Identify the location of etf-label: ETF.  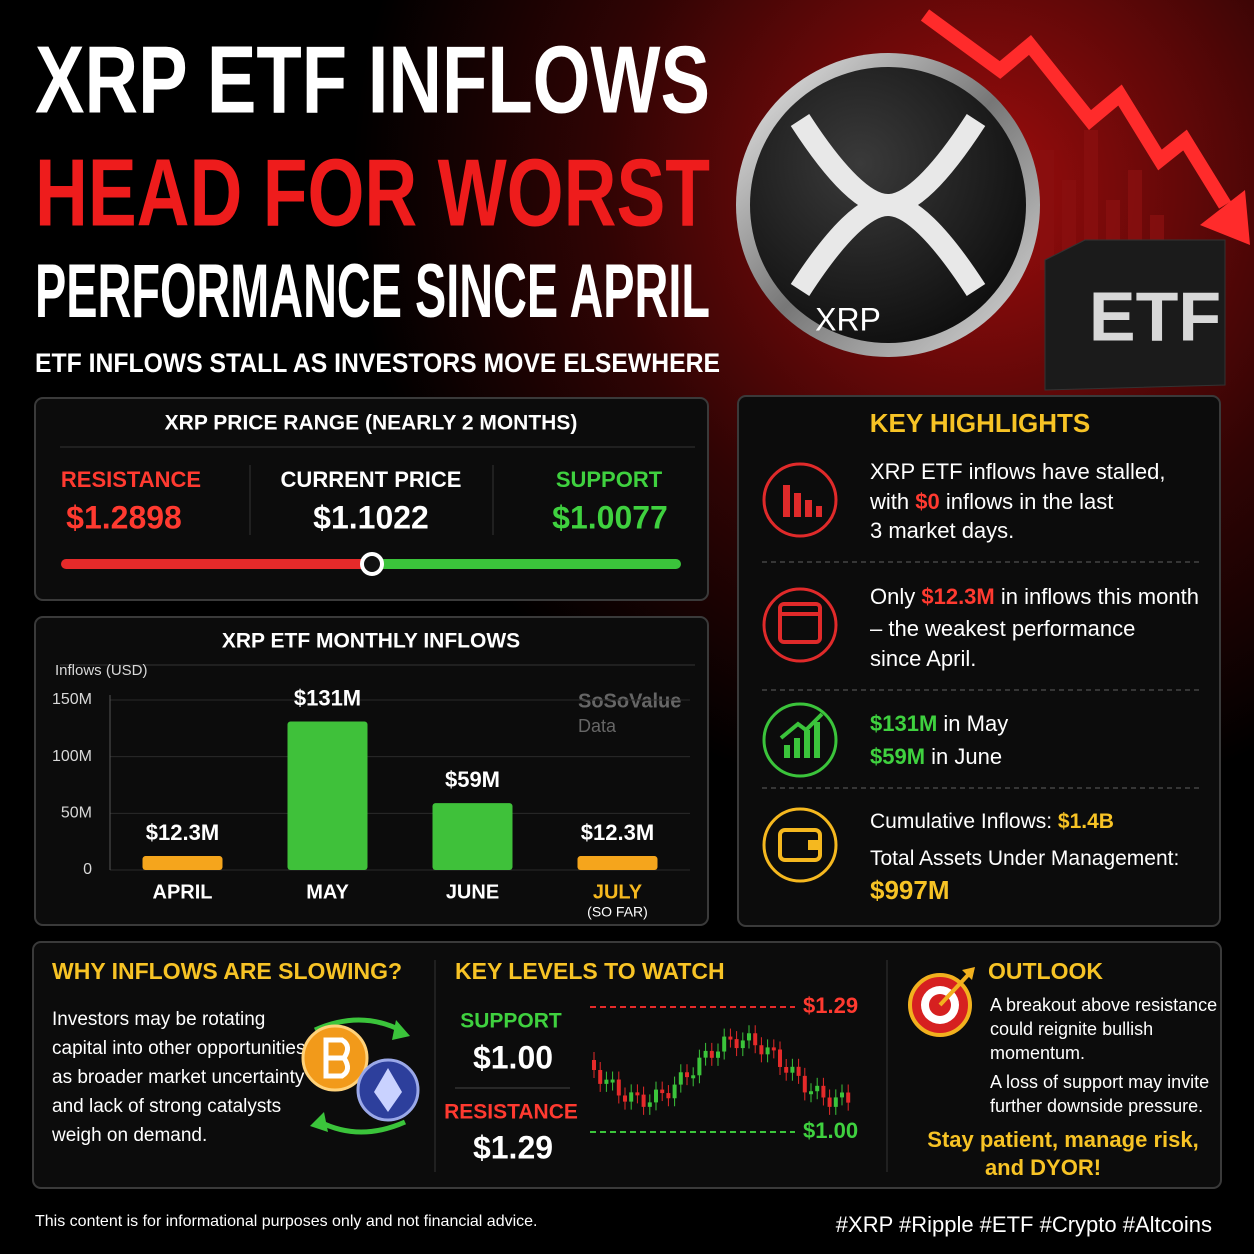
(1155, 316).